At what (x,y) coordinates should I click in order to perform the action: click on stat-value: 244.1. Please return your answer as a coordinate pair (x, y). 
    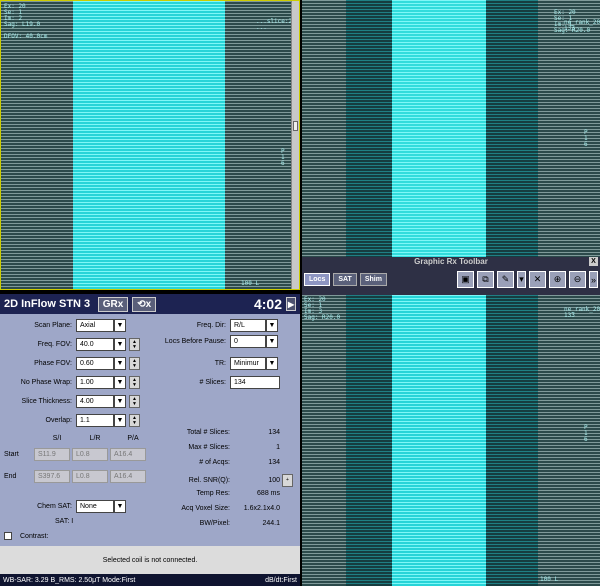
    Looking at the image, I should click on (271, 523).